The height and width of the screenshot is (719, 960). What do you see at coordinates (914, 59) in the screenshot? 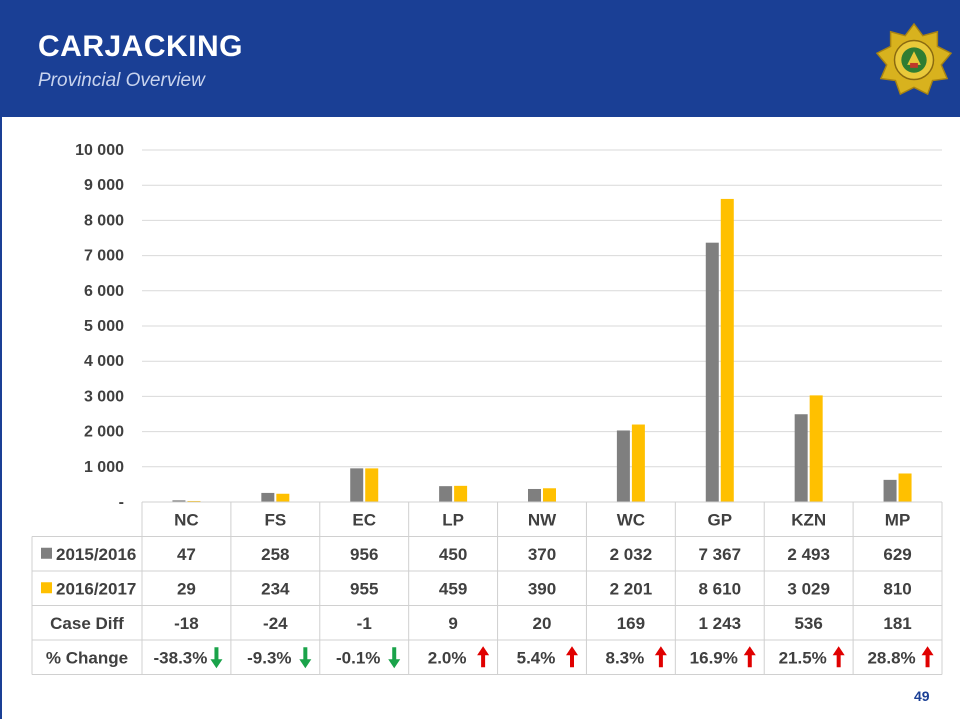
I see `police-badge-logo` at bounding box center [914, 59].